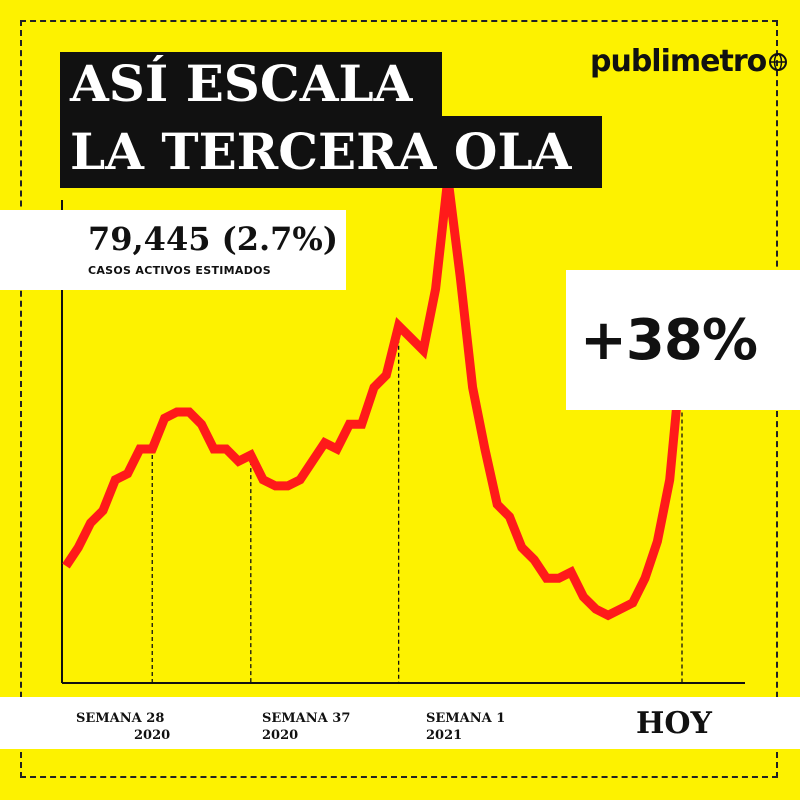  Describe the element at coordinates (123, 727) in the screenshot. I see `x-label-semana-28: SEMANA 28 2020` at that location.